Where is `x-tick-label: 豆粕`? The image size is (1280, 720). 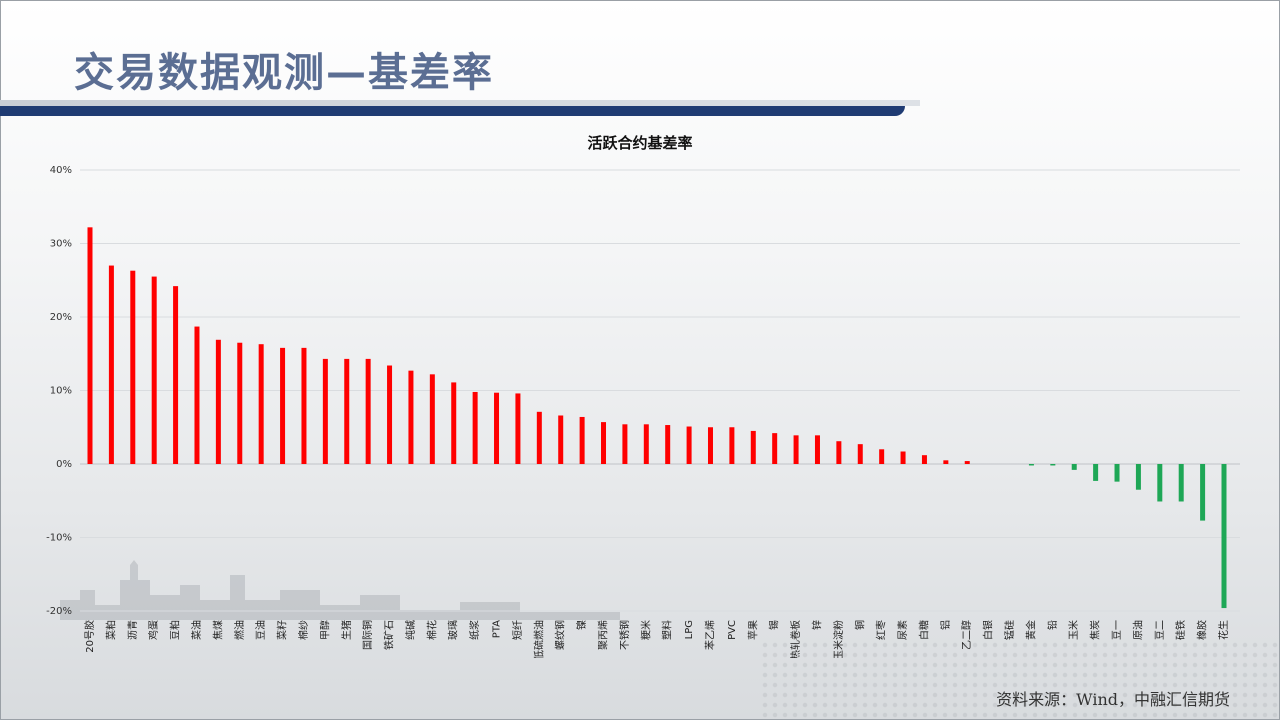
x-tick-label: 豆粕 is located at coordinates (175, 630).